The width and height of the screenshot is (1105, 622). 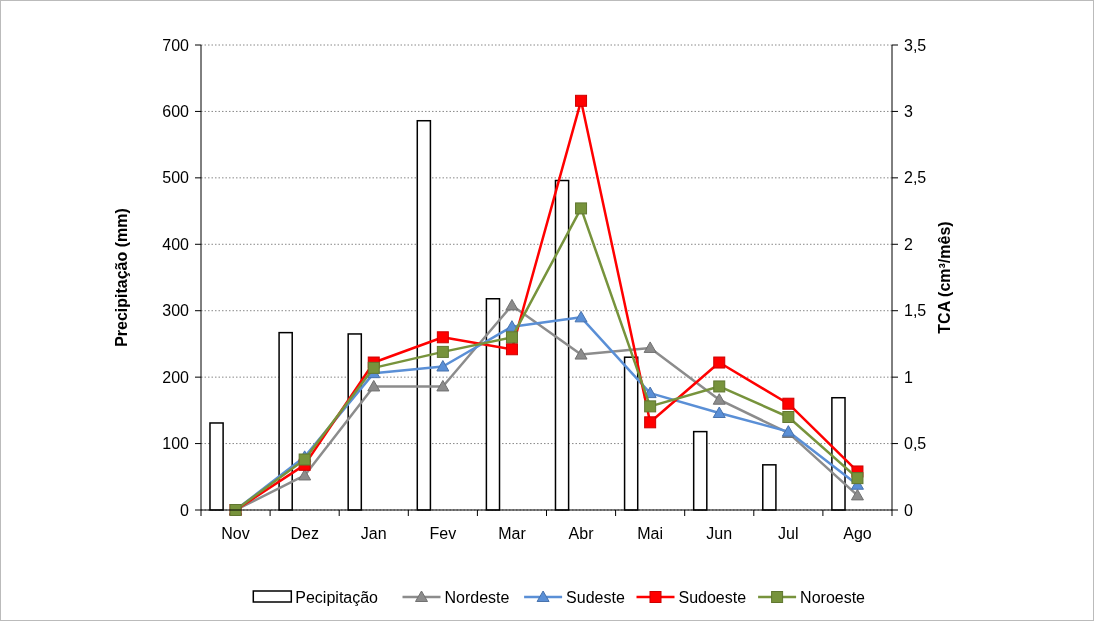 I want to click on x-tick-label: Dez, so click(x=304, y=533).